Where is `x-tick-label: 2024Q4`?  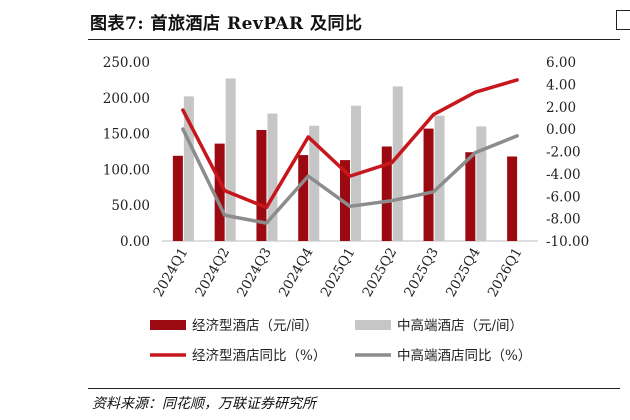
x-tick-label: 2024Q4 is located at coordinates (296, 272).